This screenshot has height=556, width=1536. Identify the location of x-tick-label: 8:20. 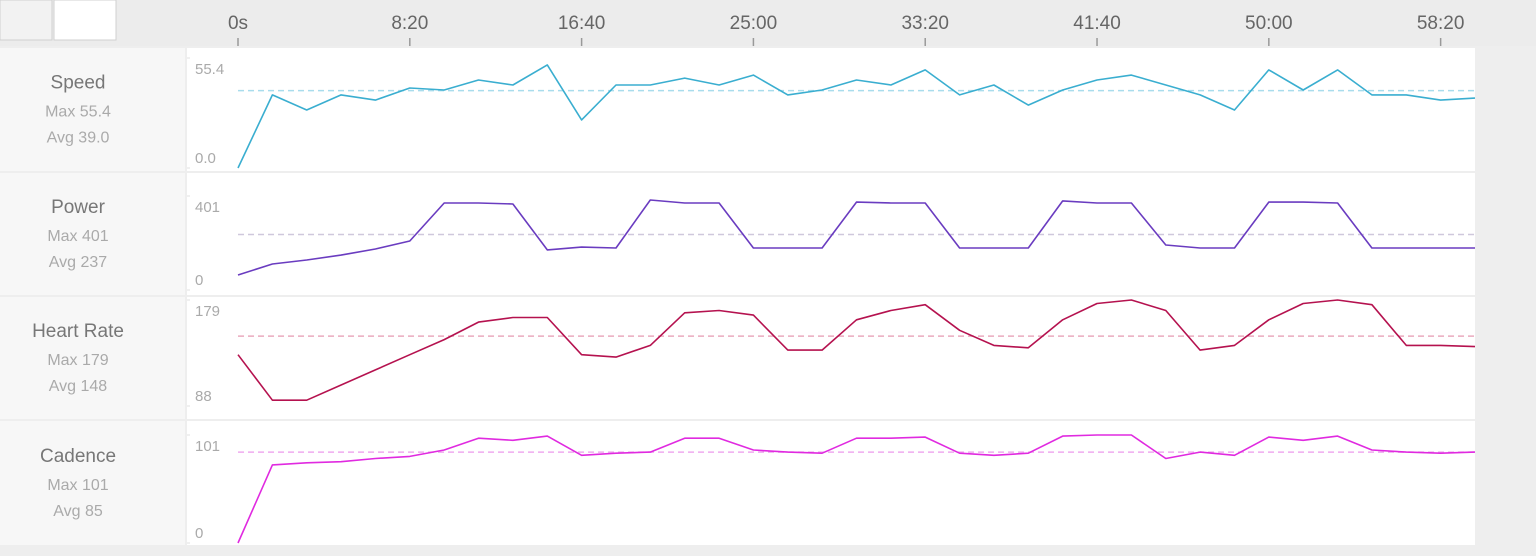
(409, 23).